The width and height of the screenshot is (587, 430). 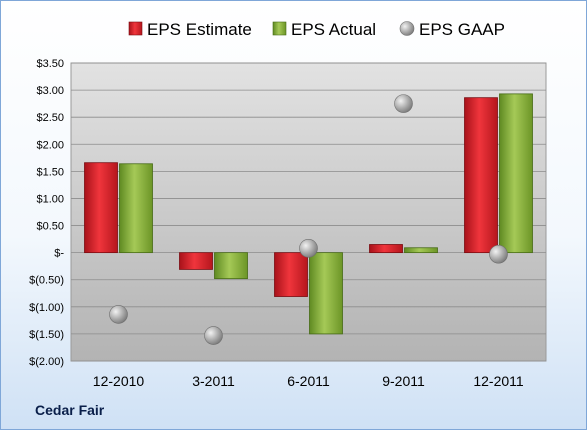 I want to click on legend-label: EPS GAAP, so click(x=462, y=29).